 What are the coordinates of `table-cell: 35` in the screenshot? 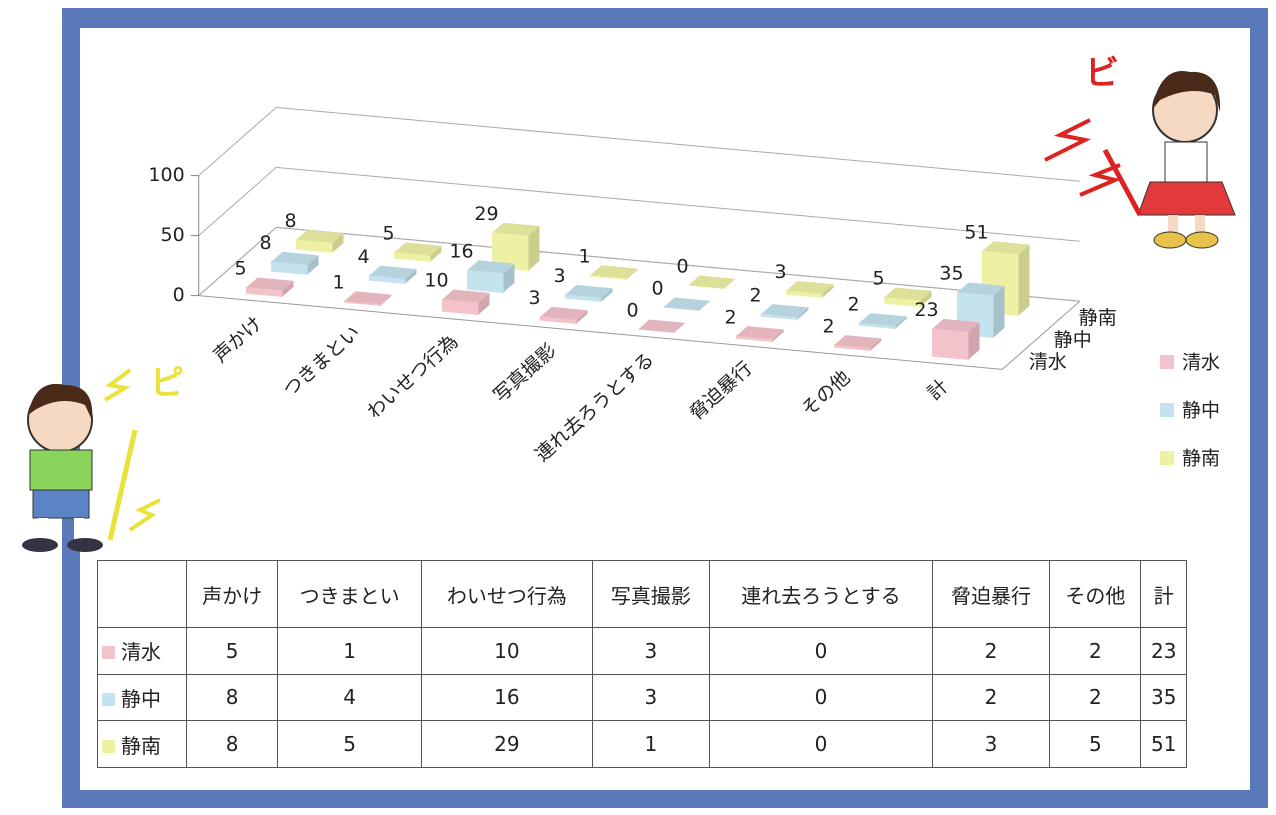 It's located at (1163, 697).